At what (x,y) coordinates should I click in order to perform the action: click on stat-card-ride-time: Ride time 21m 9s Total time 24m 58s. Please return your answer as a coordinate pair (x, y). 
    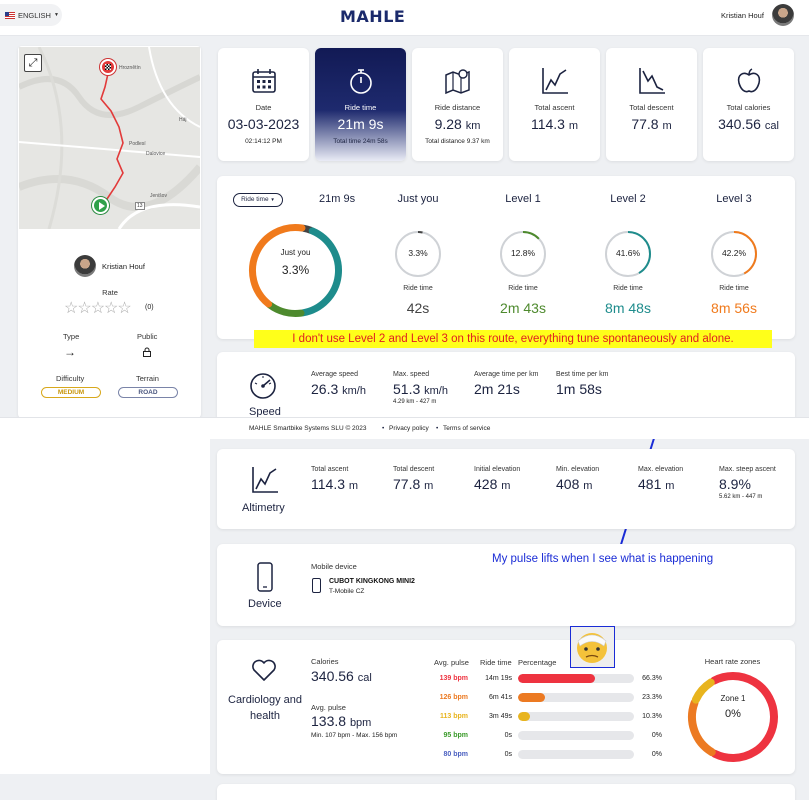
    Looking at the image, I should click on (360, 104).